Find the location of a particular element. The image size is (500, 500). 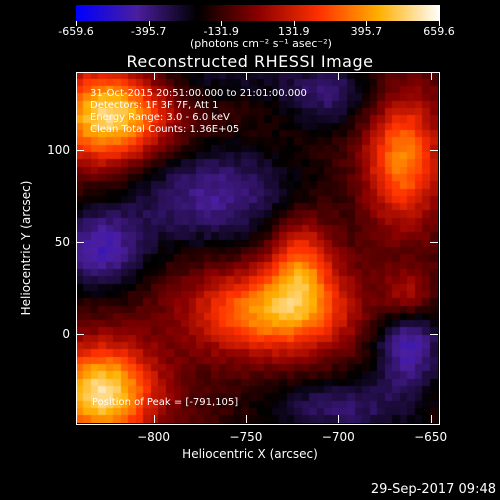

plot-timestamp: 29-Sep-2017 09:48 is located at coordinates (433, 489).